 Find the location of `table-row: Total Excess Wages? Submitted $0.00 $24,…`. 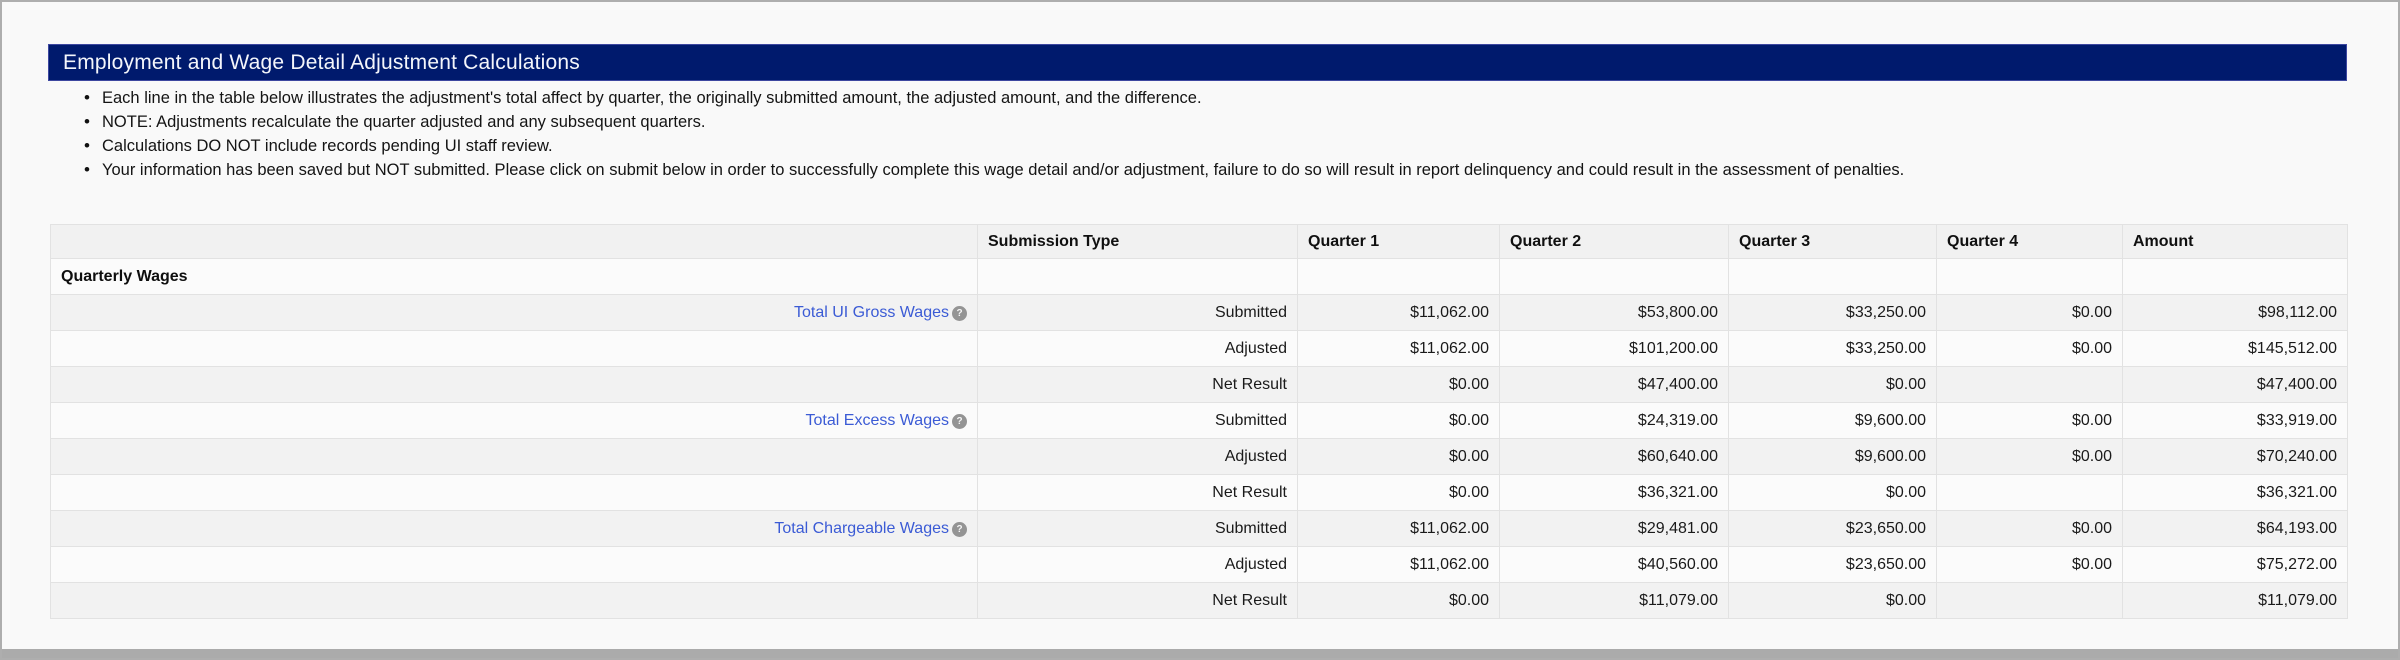

table-row: Total Excess Wages? Submitted $0.00 $24,… is located at coordinates (1199, 420).